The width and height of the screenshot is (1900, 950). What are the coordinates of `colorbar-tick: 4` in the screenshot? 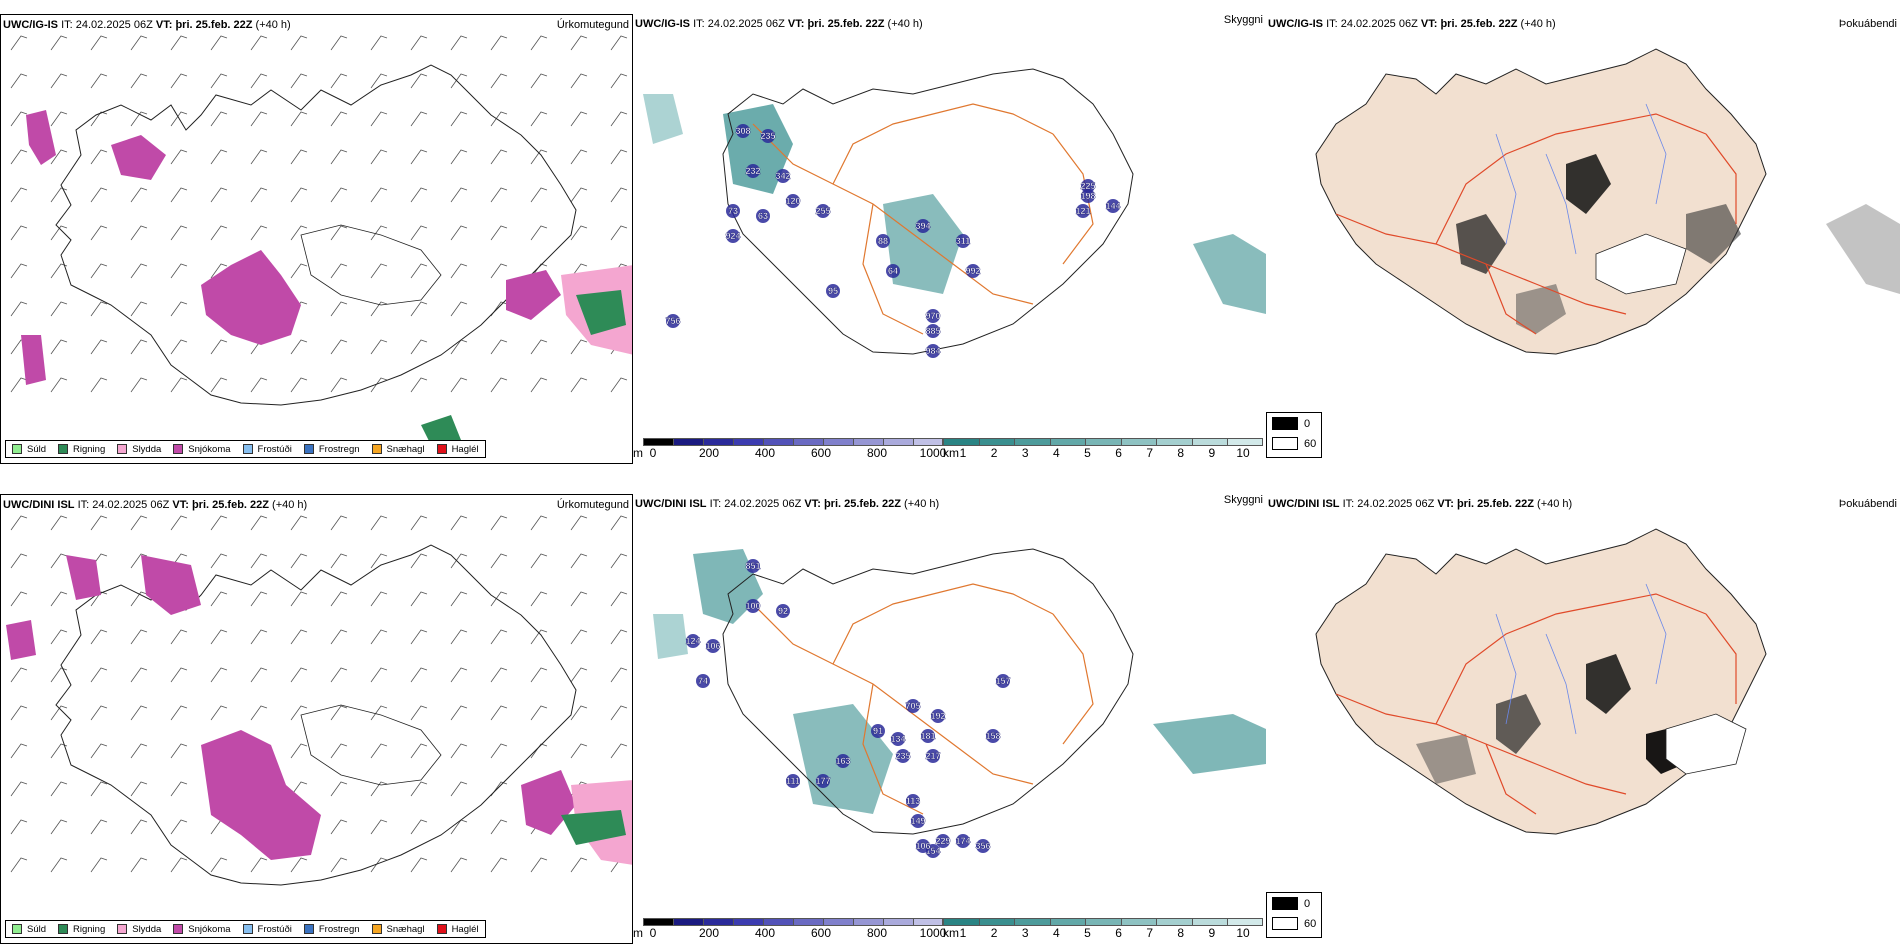 It's located at (1056, 453).